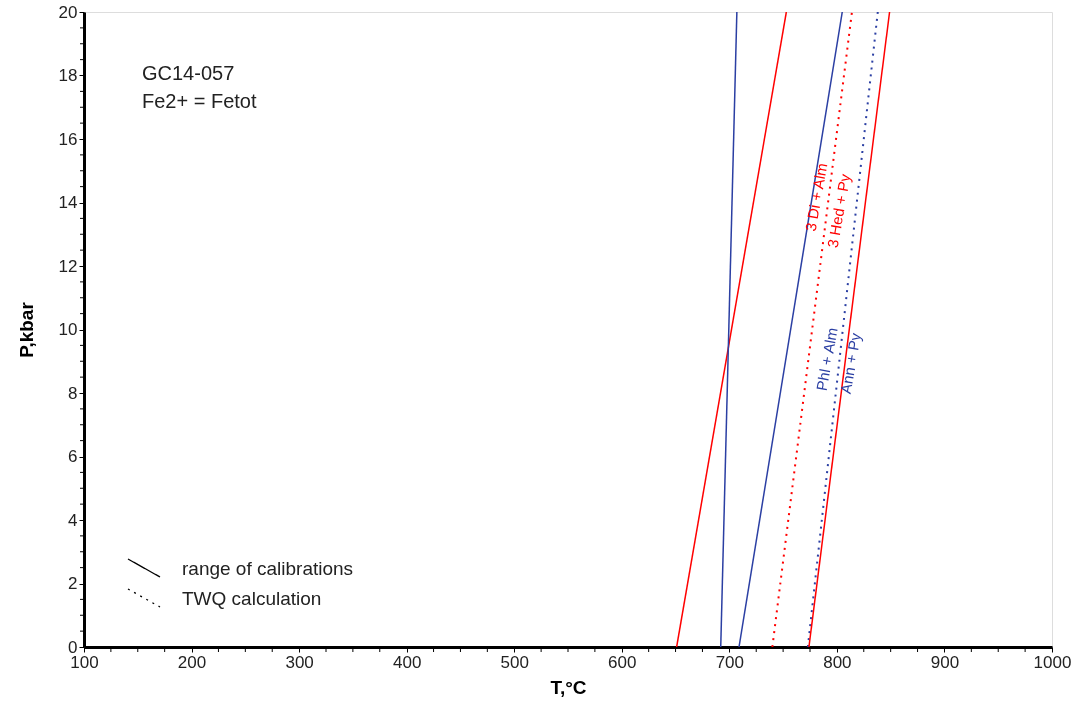 The height and width of the screenshot is (719, 1081). Describe the element at coordinates (816, 197) in the screenshot. I see `annotation: 3 Di + Alm` at that location.